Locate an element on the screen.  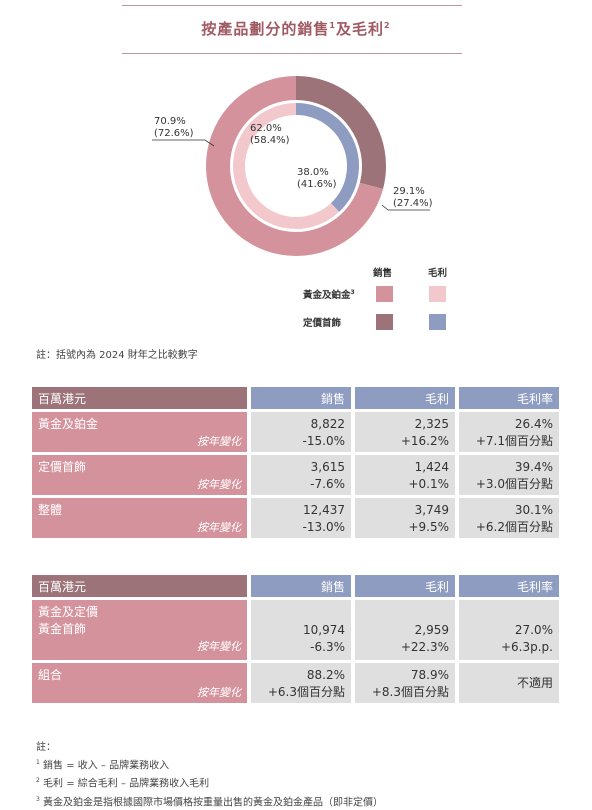
swatch-sales-gold is located at coordinates (384, 294).